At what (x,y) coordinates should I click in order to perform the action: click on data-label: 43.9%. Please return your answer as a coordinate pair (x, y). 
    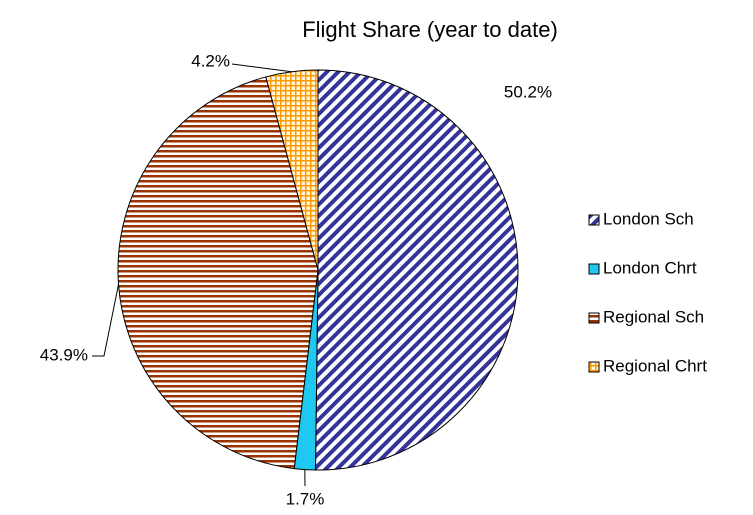
    Looking at the image, I should click on (64, 354).